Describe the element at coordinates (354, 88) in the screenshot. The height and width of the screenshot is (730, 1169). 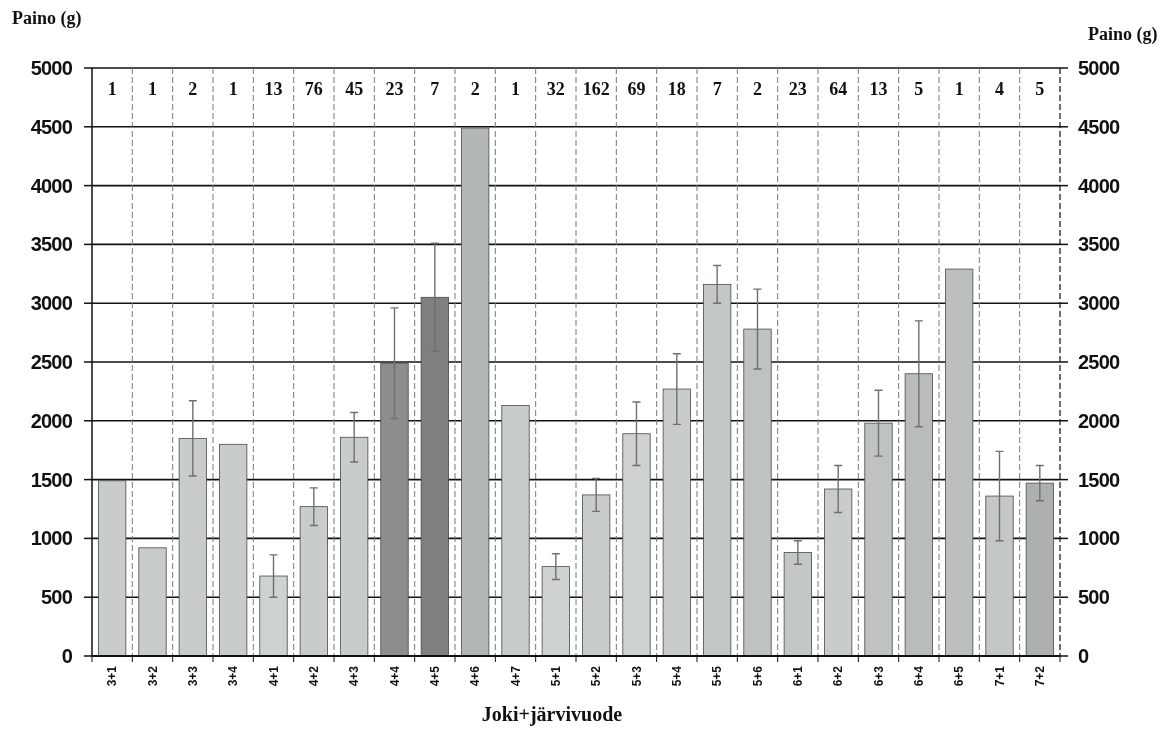
I see `annotation: 45` at that location.